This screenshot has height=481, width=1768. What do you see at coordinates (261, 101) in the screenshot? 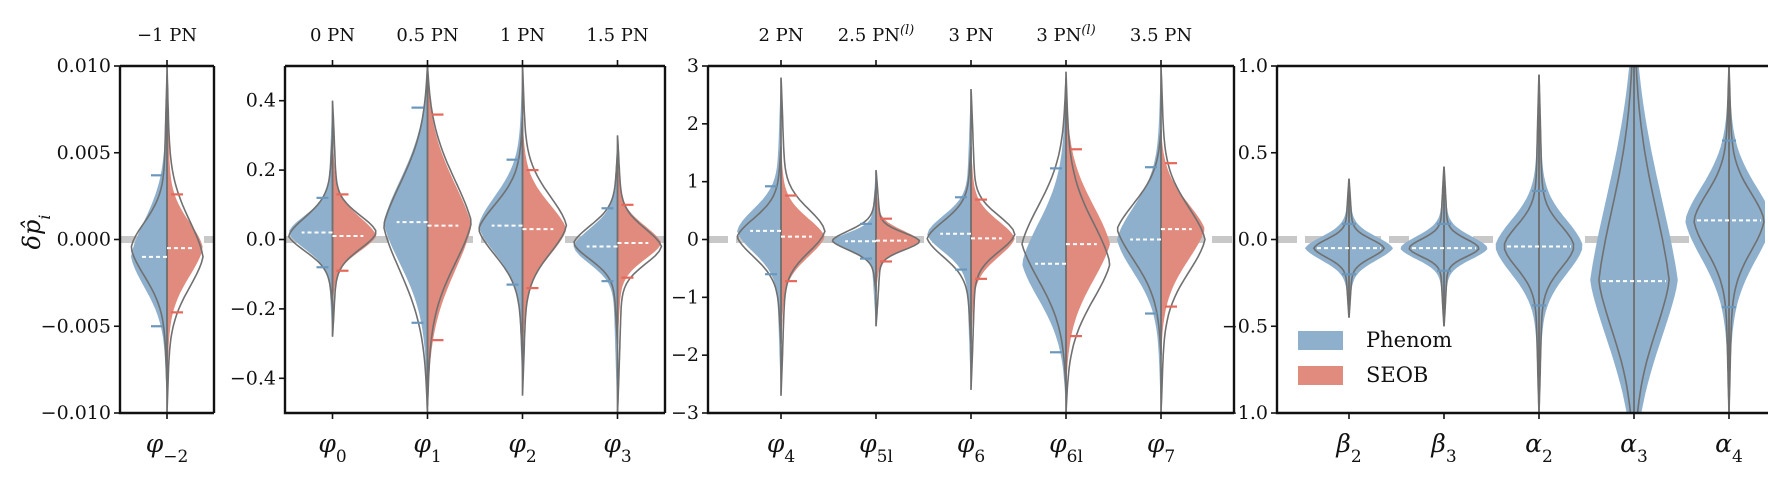
I see `y-tick-label: 0.4` at bounding box center [261, 101].